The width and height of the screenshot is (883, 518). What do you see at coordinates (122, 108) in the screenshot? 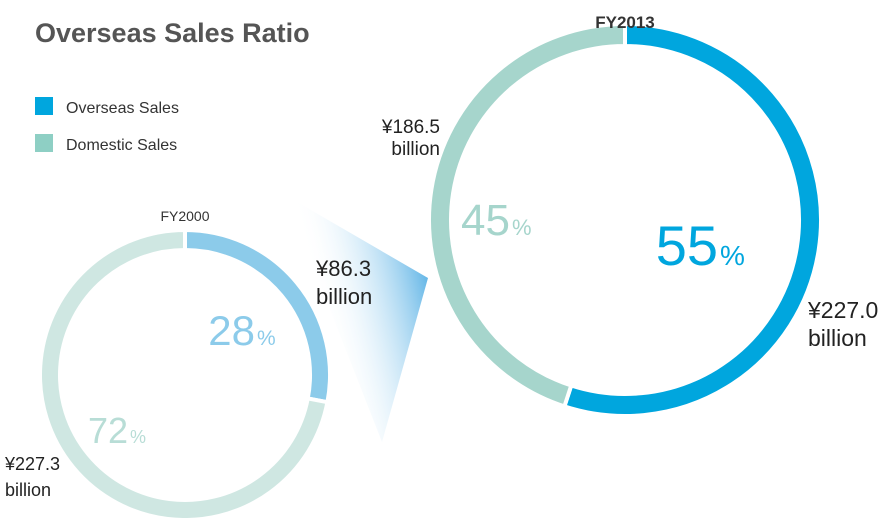
I see `legend-label: Overseas Sales` at bounding box center [122, 108].